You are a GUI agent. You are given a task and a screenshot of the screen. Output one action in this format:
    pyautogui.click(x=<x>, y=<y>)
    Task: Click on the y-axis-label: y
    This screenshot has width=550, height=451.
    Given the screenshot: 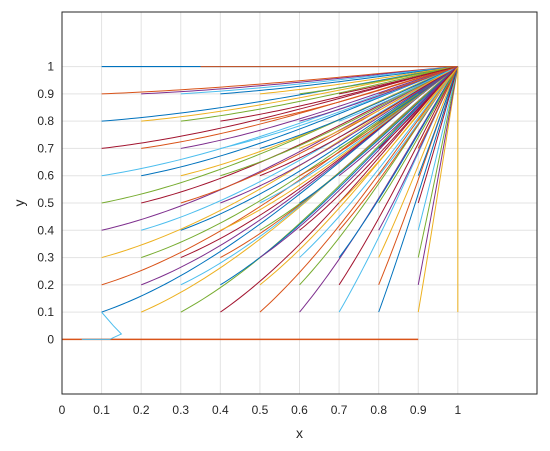 What is the action you would take?
    pyautogui.click(x=19, y=203)
    